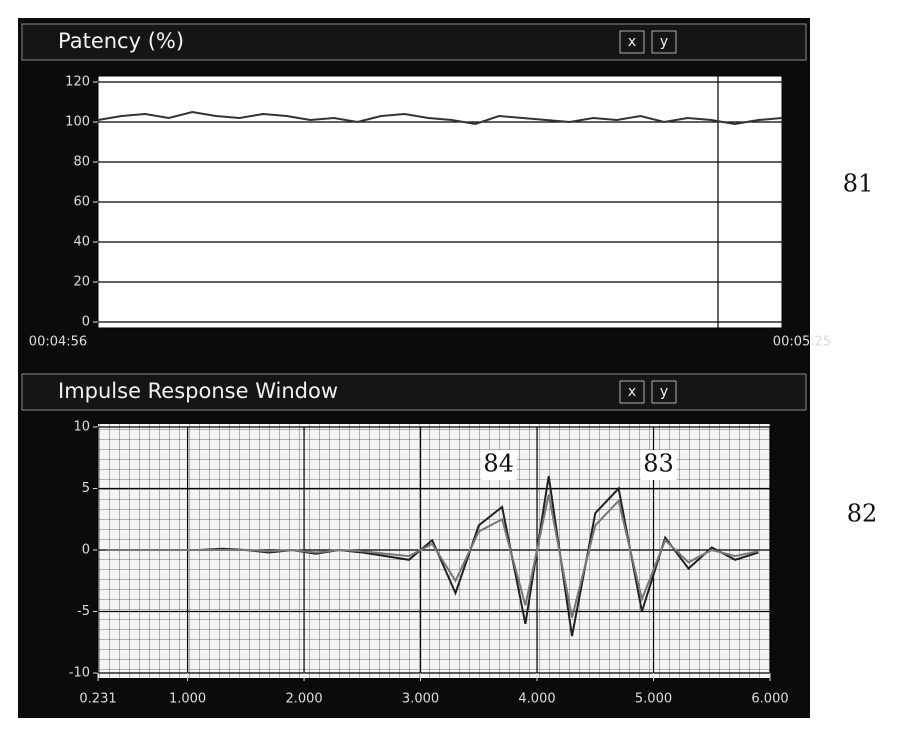  Describe the element at coordinates (79, 673) in the screenshot. I see `y-tick-label: -10` at that location.